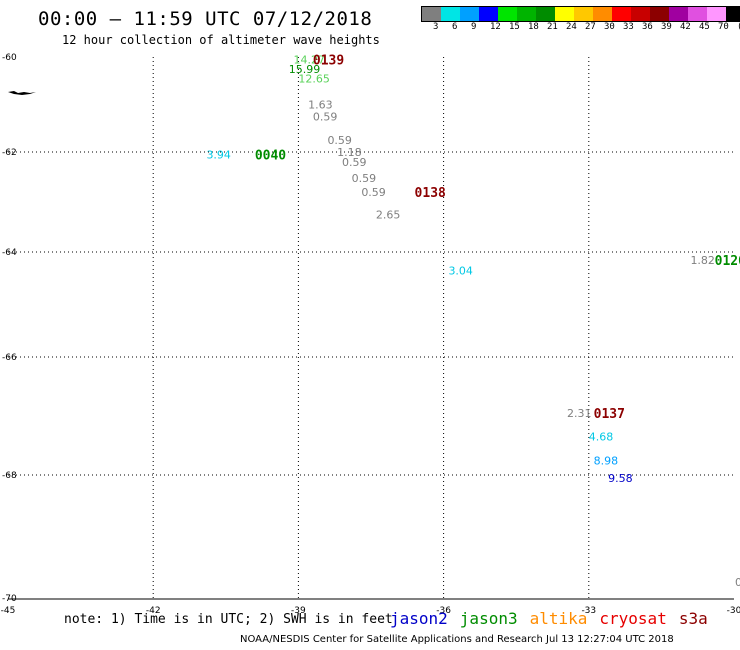  Describe the element at coordinates (305, 69) in the screenshot. I see `wave-height-value: 15.99` at that location.